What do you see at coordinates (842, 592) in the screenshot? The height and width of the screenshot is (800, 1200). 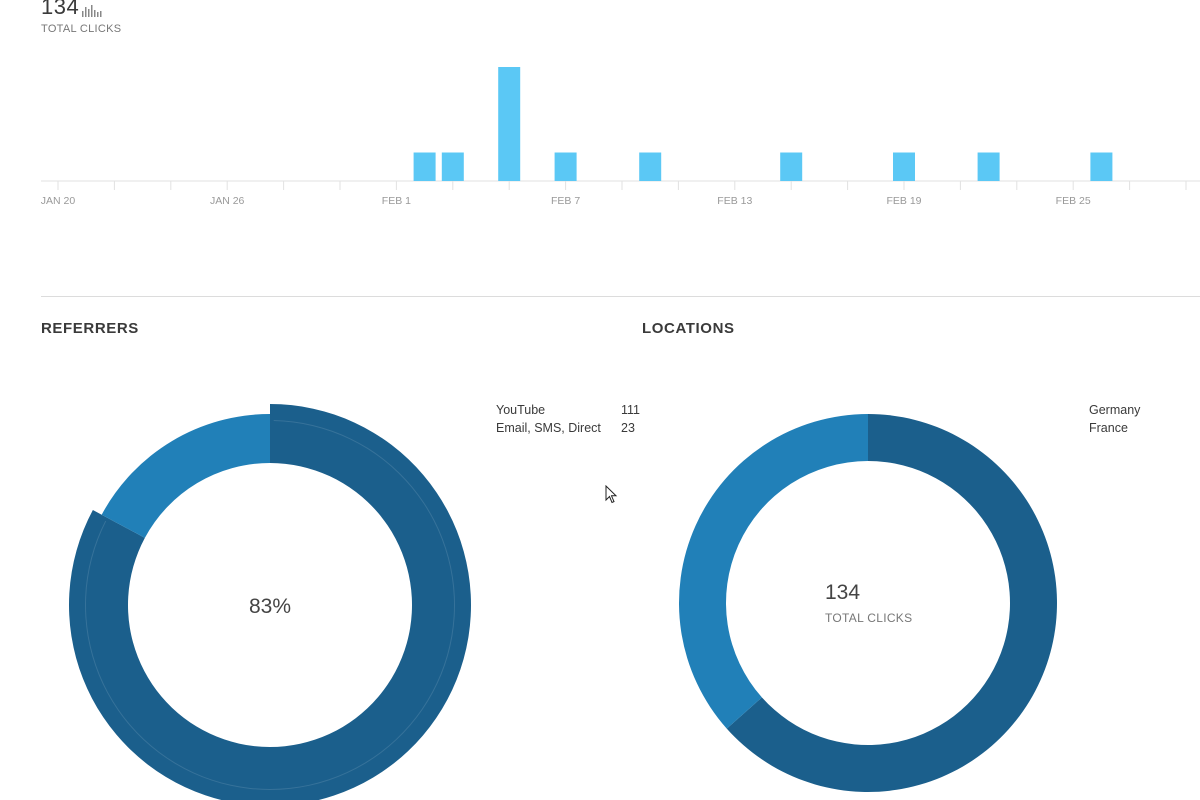 I see `locations-center-value: 134` at bounding box center [842, 592].